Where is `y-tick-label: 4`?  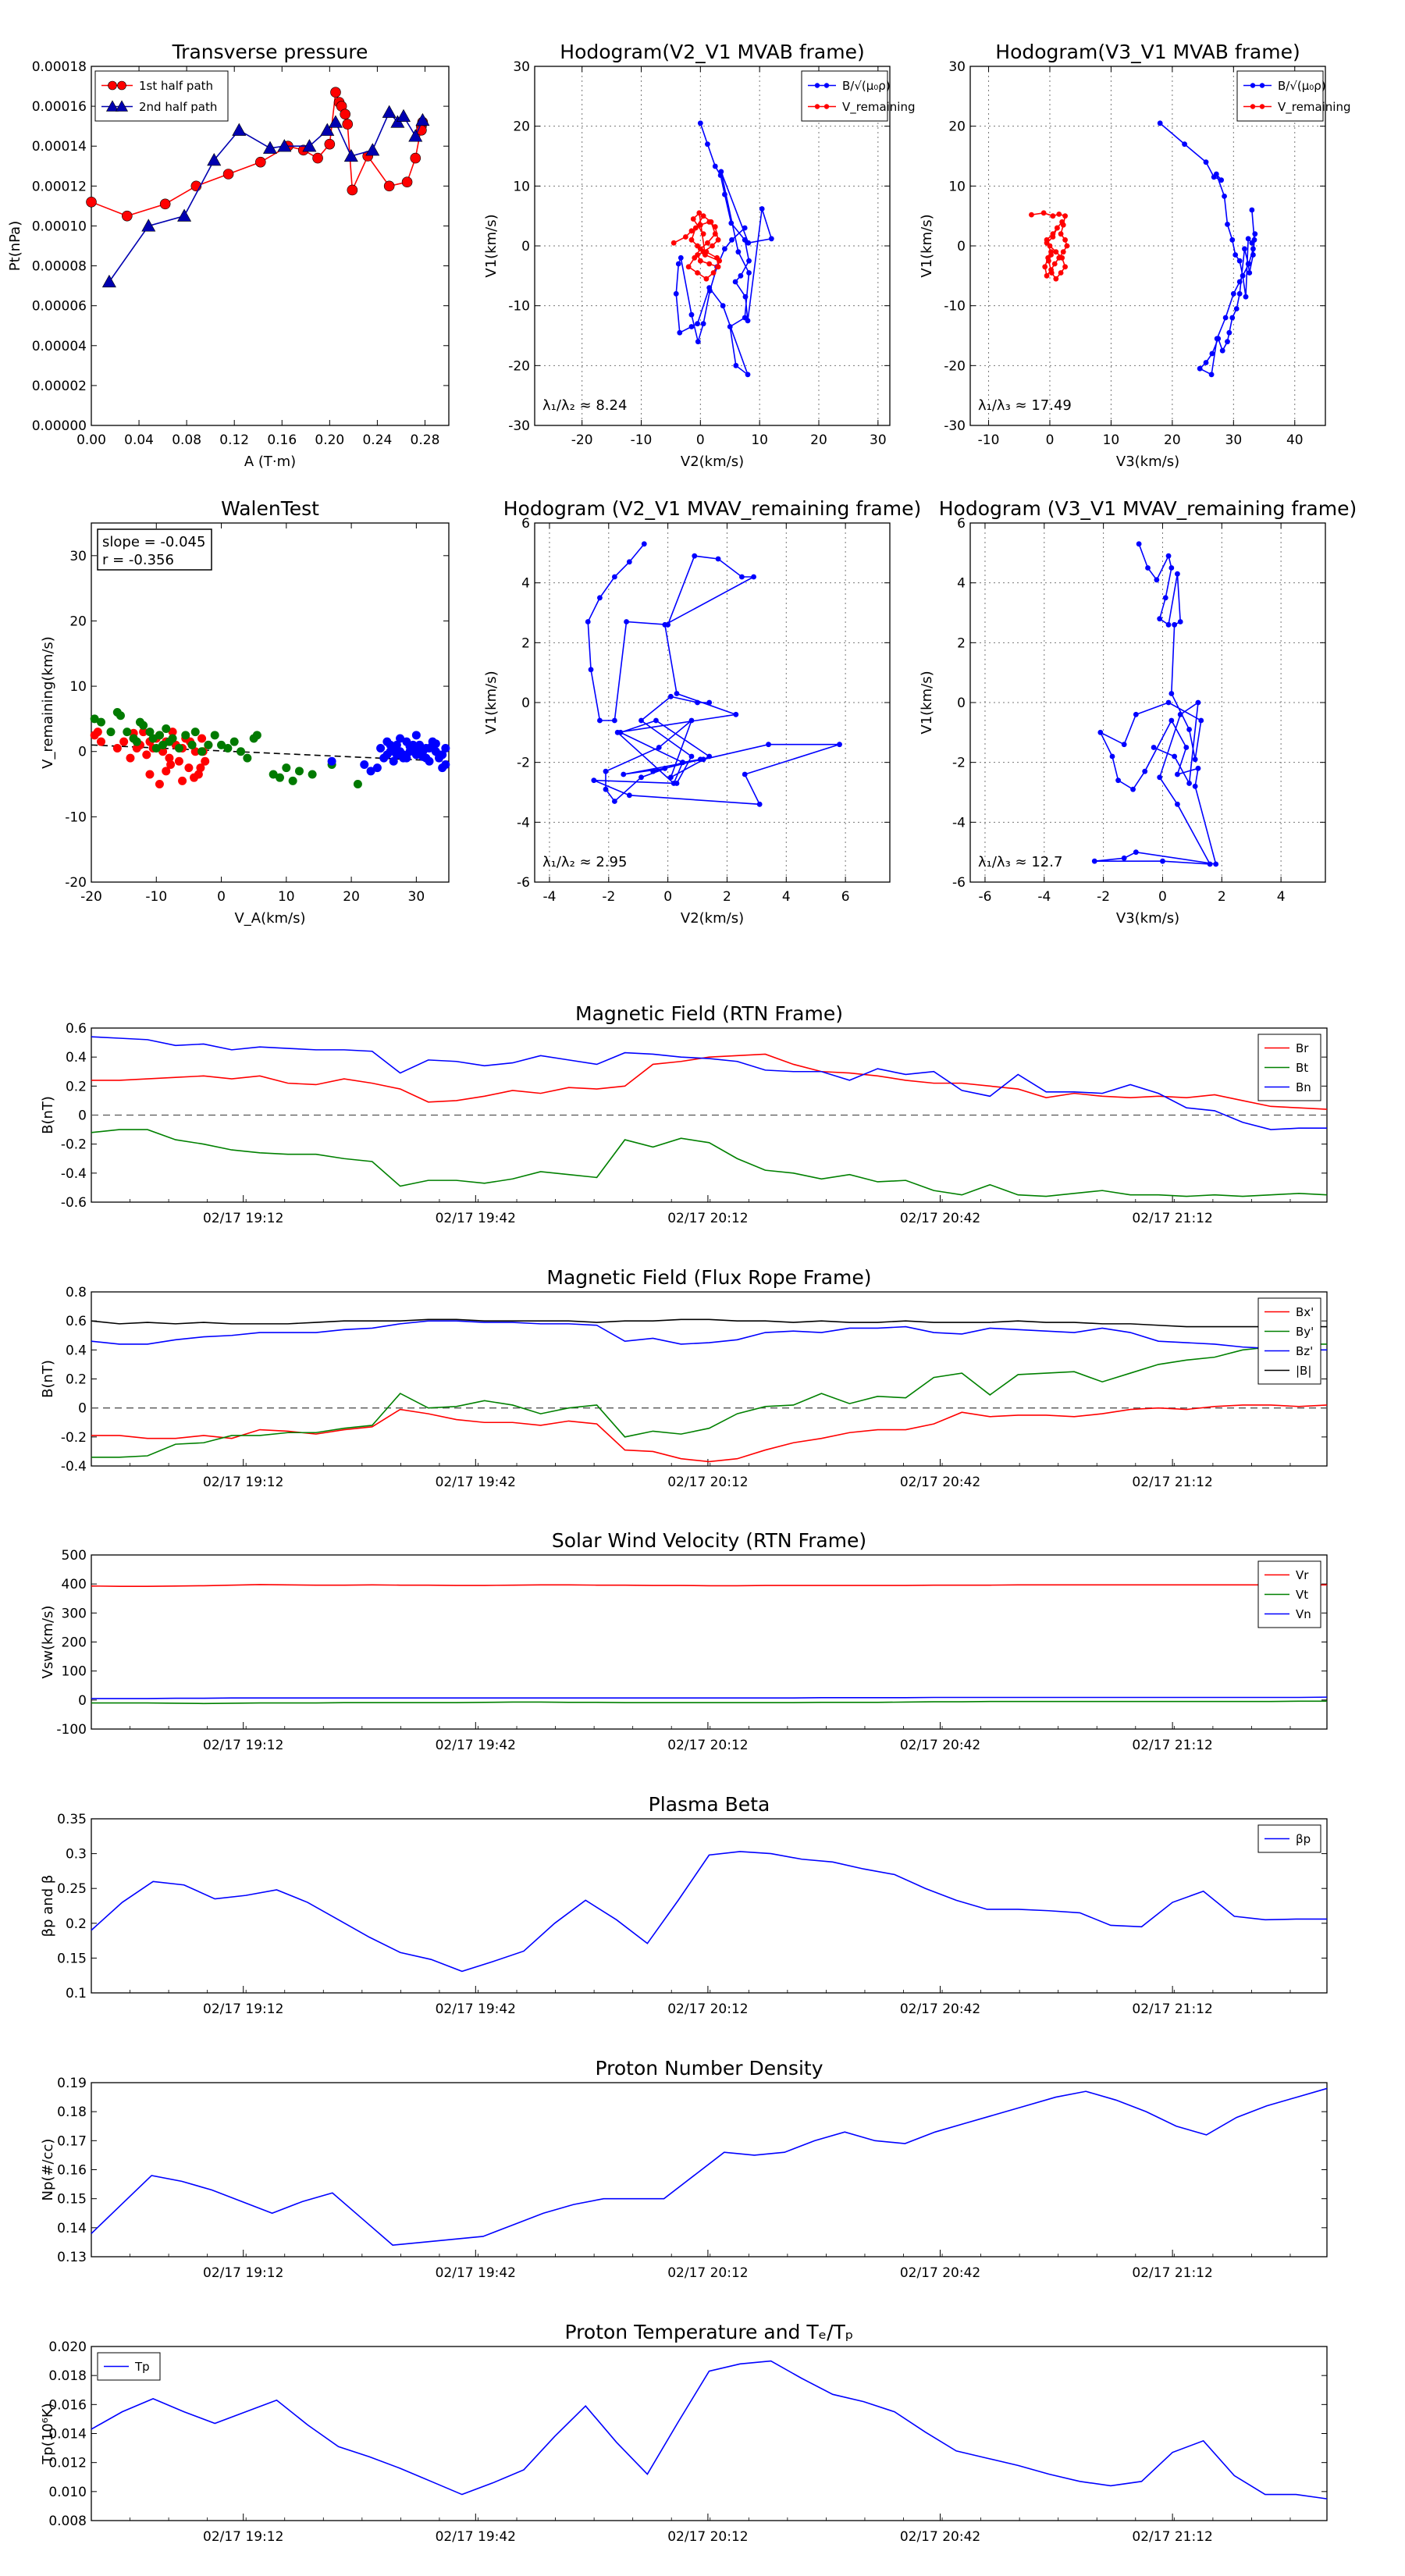 y-tick-label: 4 is located at coordinates (525, 584).